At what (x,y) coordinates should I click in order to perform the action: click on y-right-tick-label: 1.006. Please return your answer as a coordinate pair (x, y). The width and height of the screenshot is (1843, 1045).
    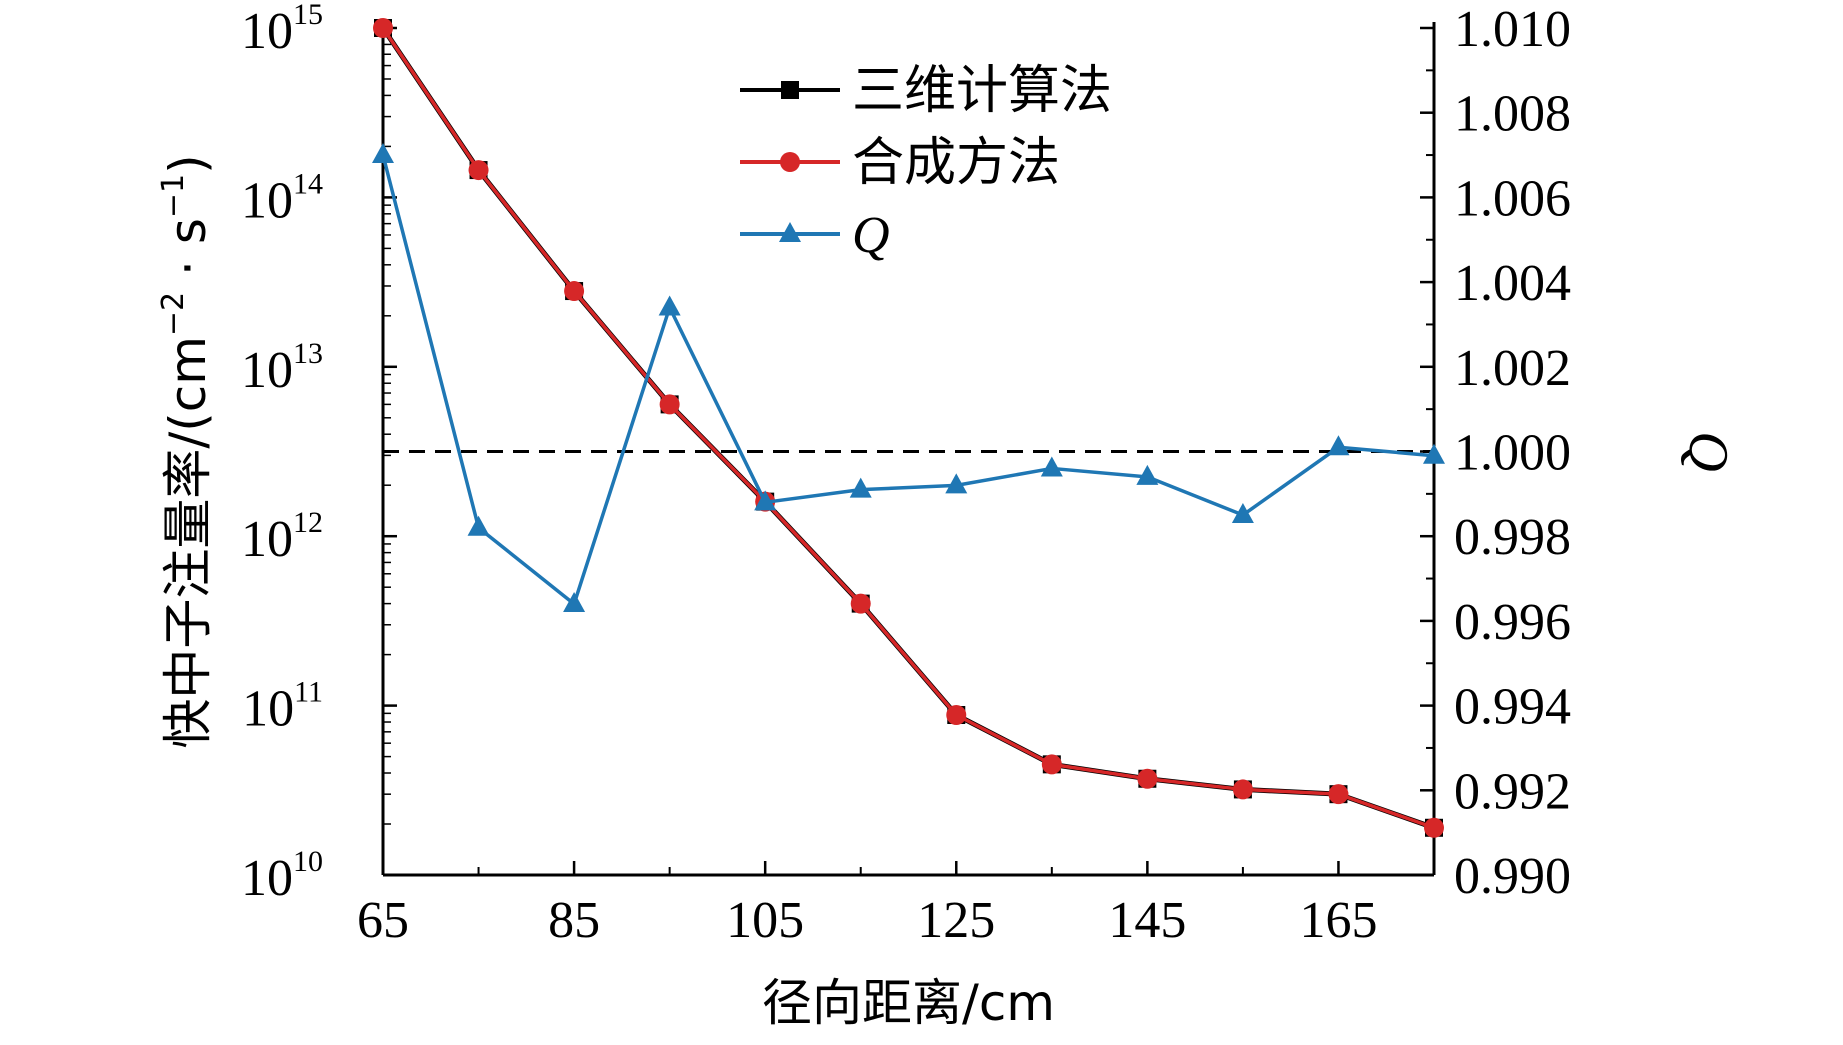
    Looking at the image, I should click on (1512, 198).